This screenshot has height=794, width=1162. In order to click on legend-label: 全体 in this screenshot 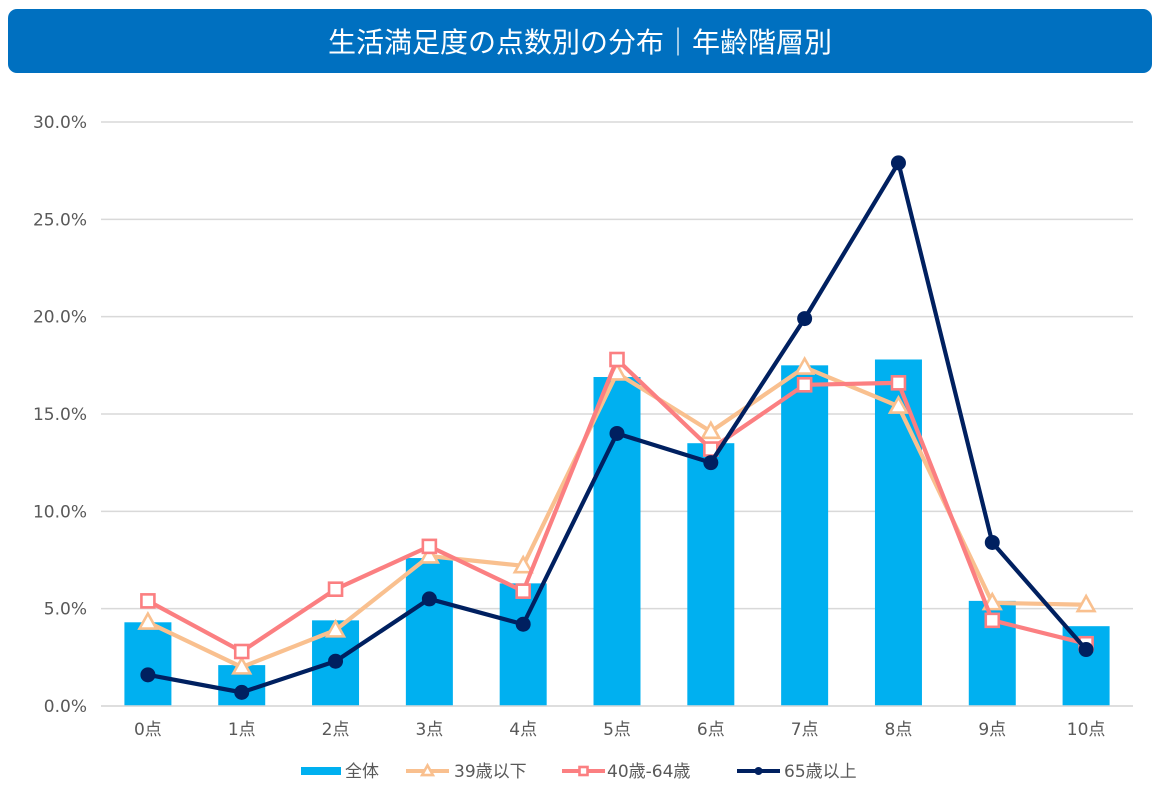, I will do `click(362, 772)`.